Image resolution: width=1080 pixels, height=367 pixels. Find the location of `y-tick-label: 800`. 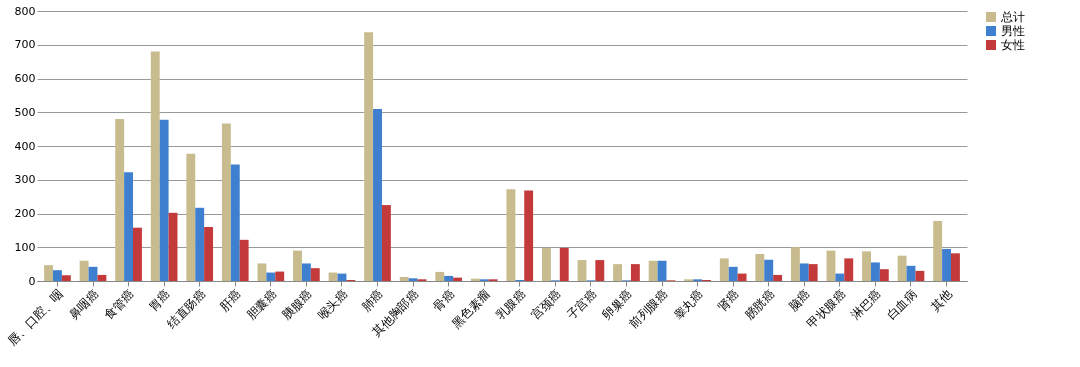

y-tick-label: 800 is located at coordinates (25, 11).